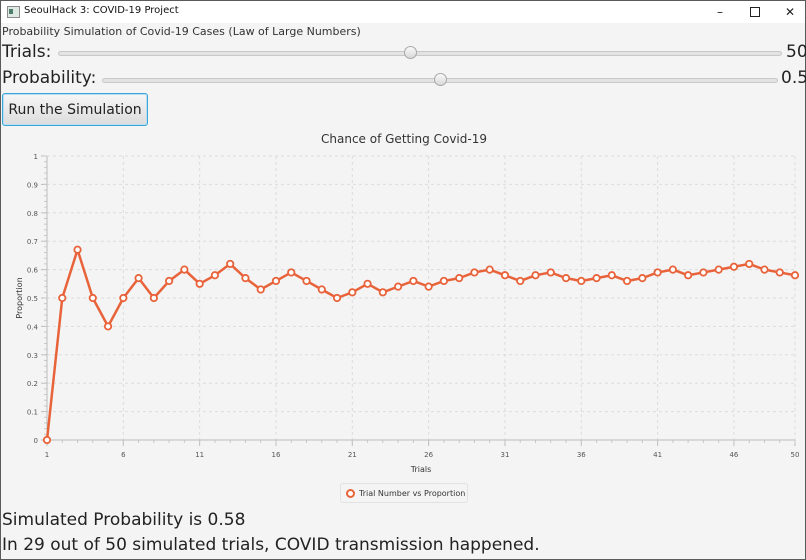 The image size is (806, 560). I want to click on trials-slider-track, so click(420, 53).